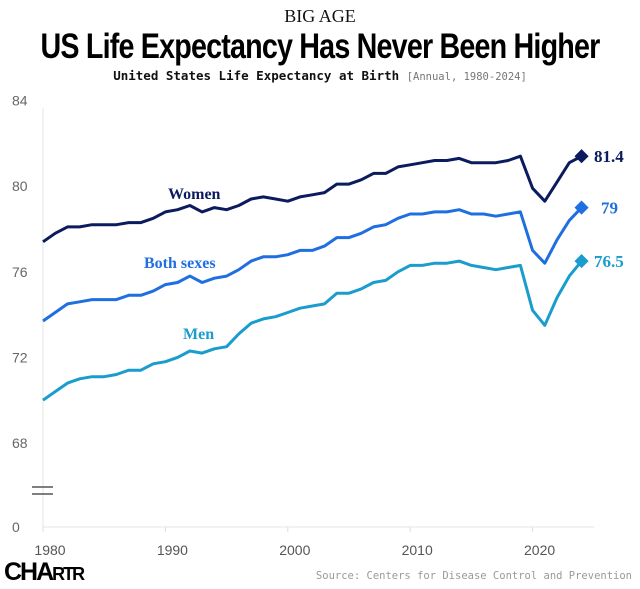 Image resolution: width=640 pixels, height=589 pixels. I want to click on y-tick-label: 76, so click(20, 272).